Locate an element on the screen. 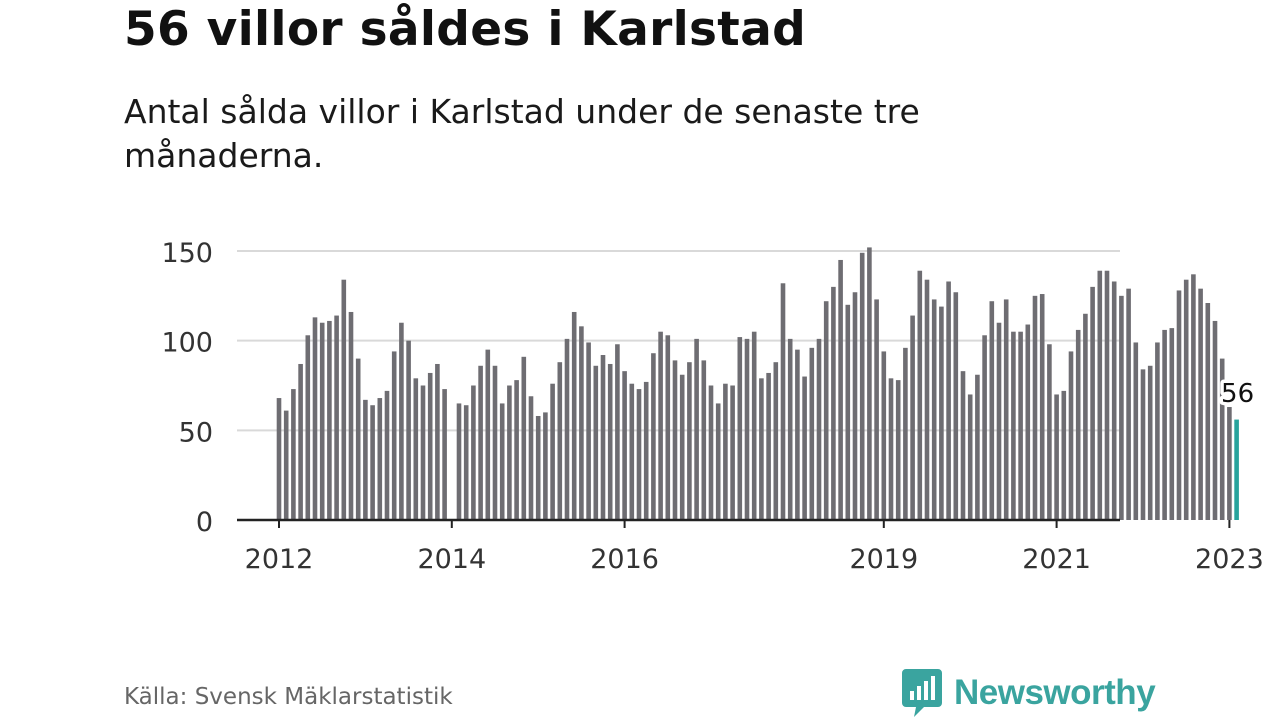 This screenshot has width=1280, height=720. y-tick-label: 100 is located at coordinates (187, 343).